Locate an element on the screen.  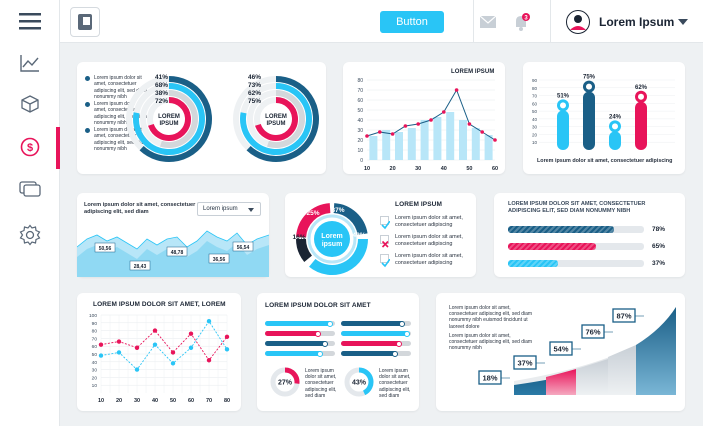
notification-button: 3 is located at coordinates (522, 24).